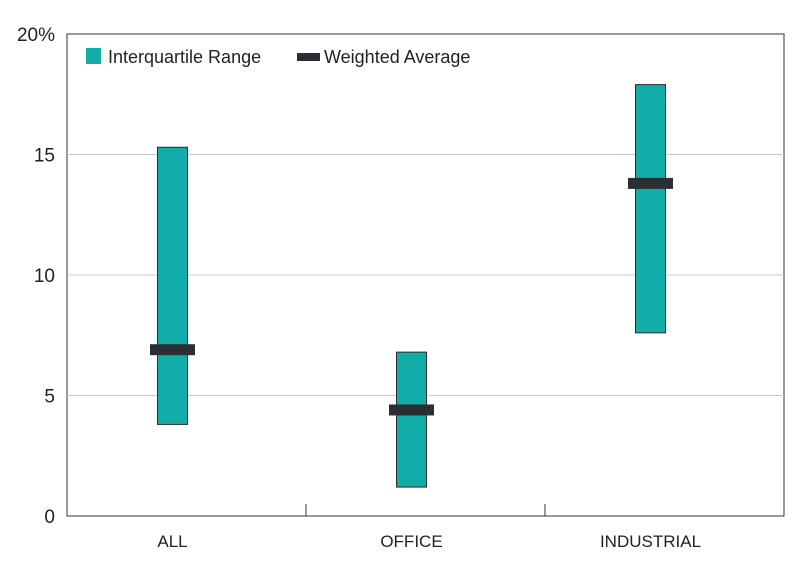  I want to click on x-tick-label: ALL, so click(172, 541).